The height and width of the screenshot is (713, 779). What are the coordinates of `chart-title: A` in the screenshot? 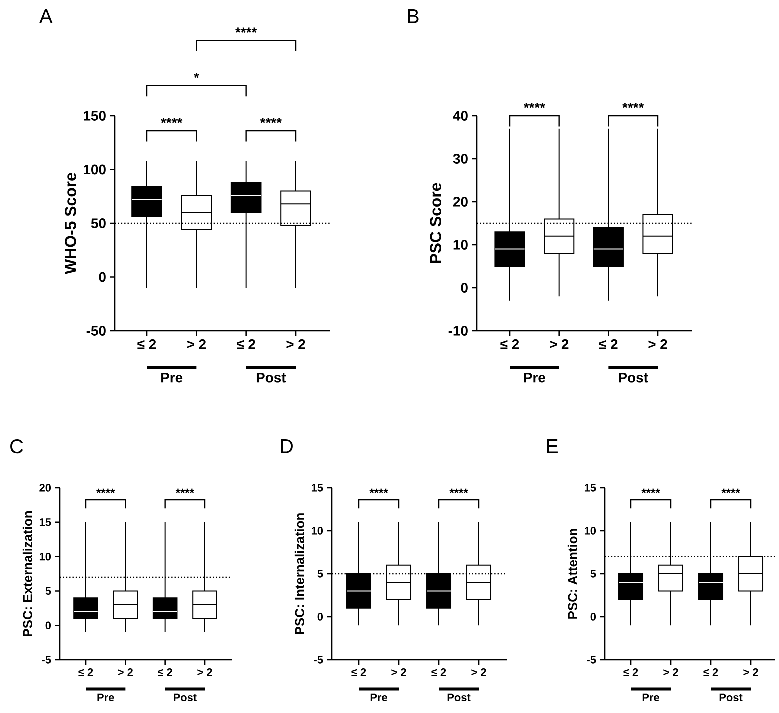 It's located at (46, 17).